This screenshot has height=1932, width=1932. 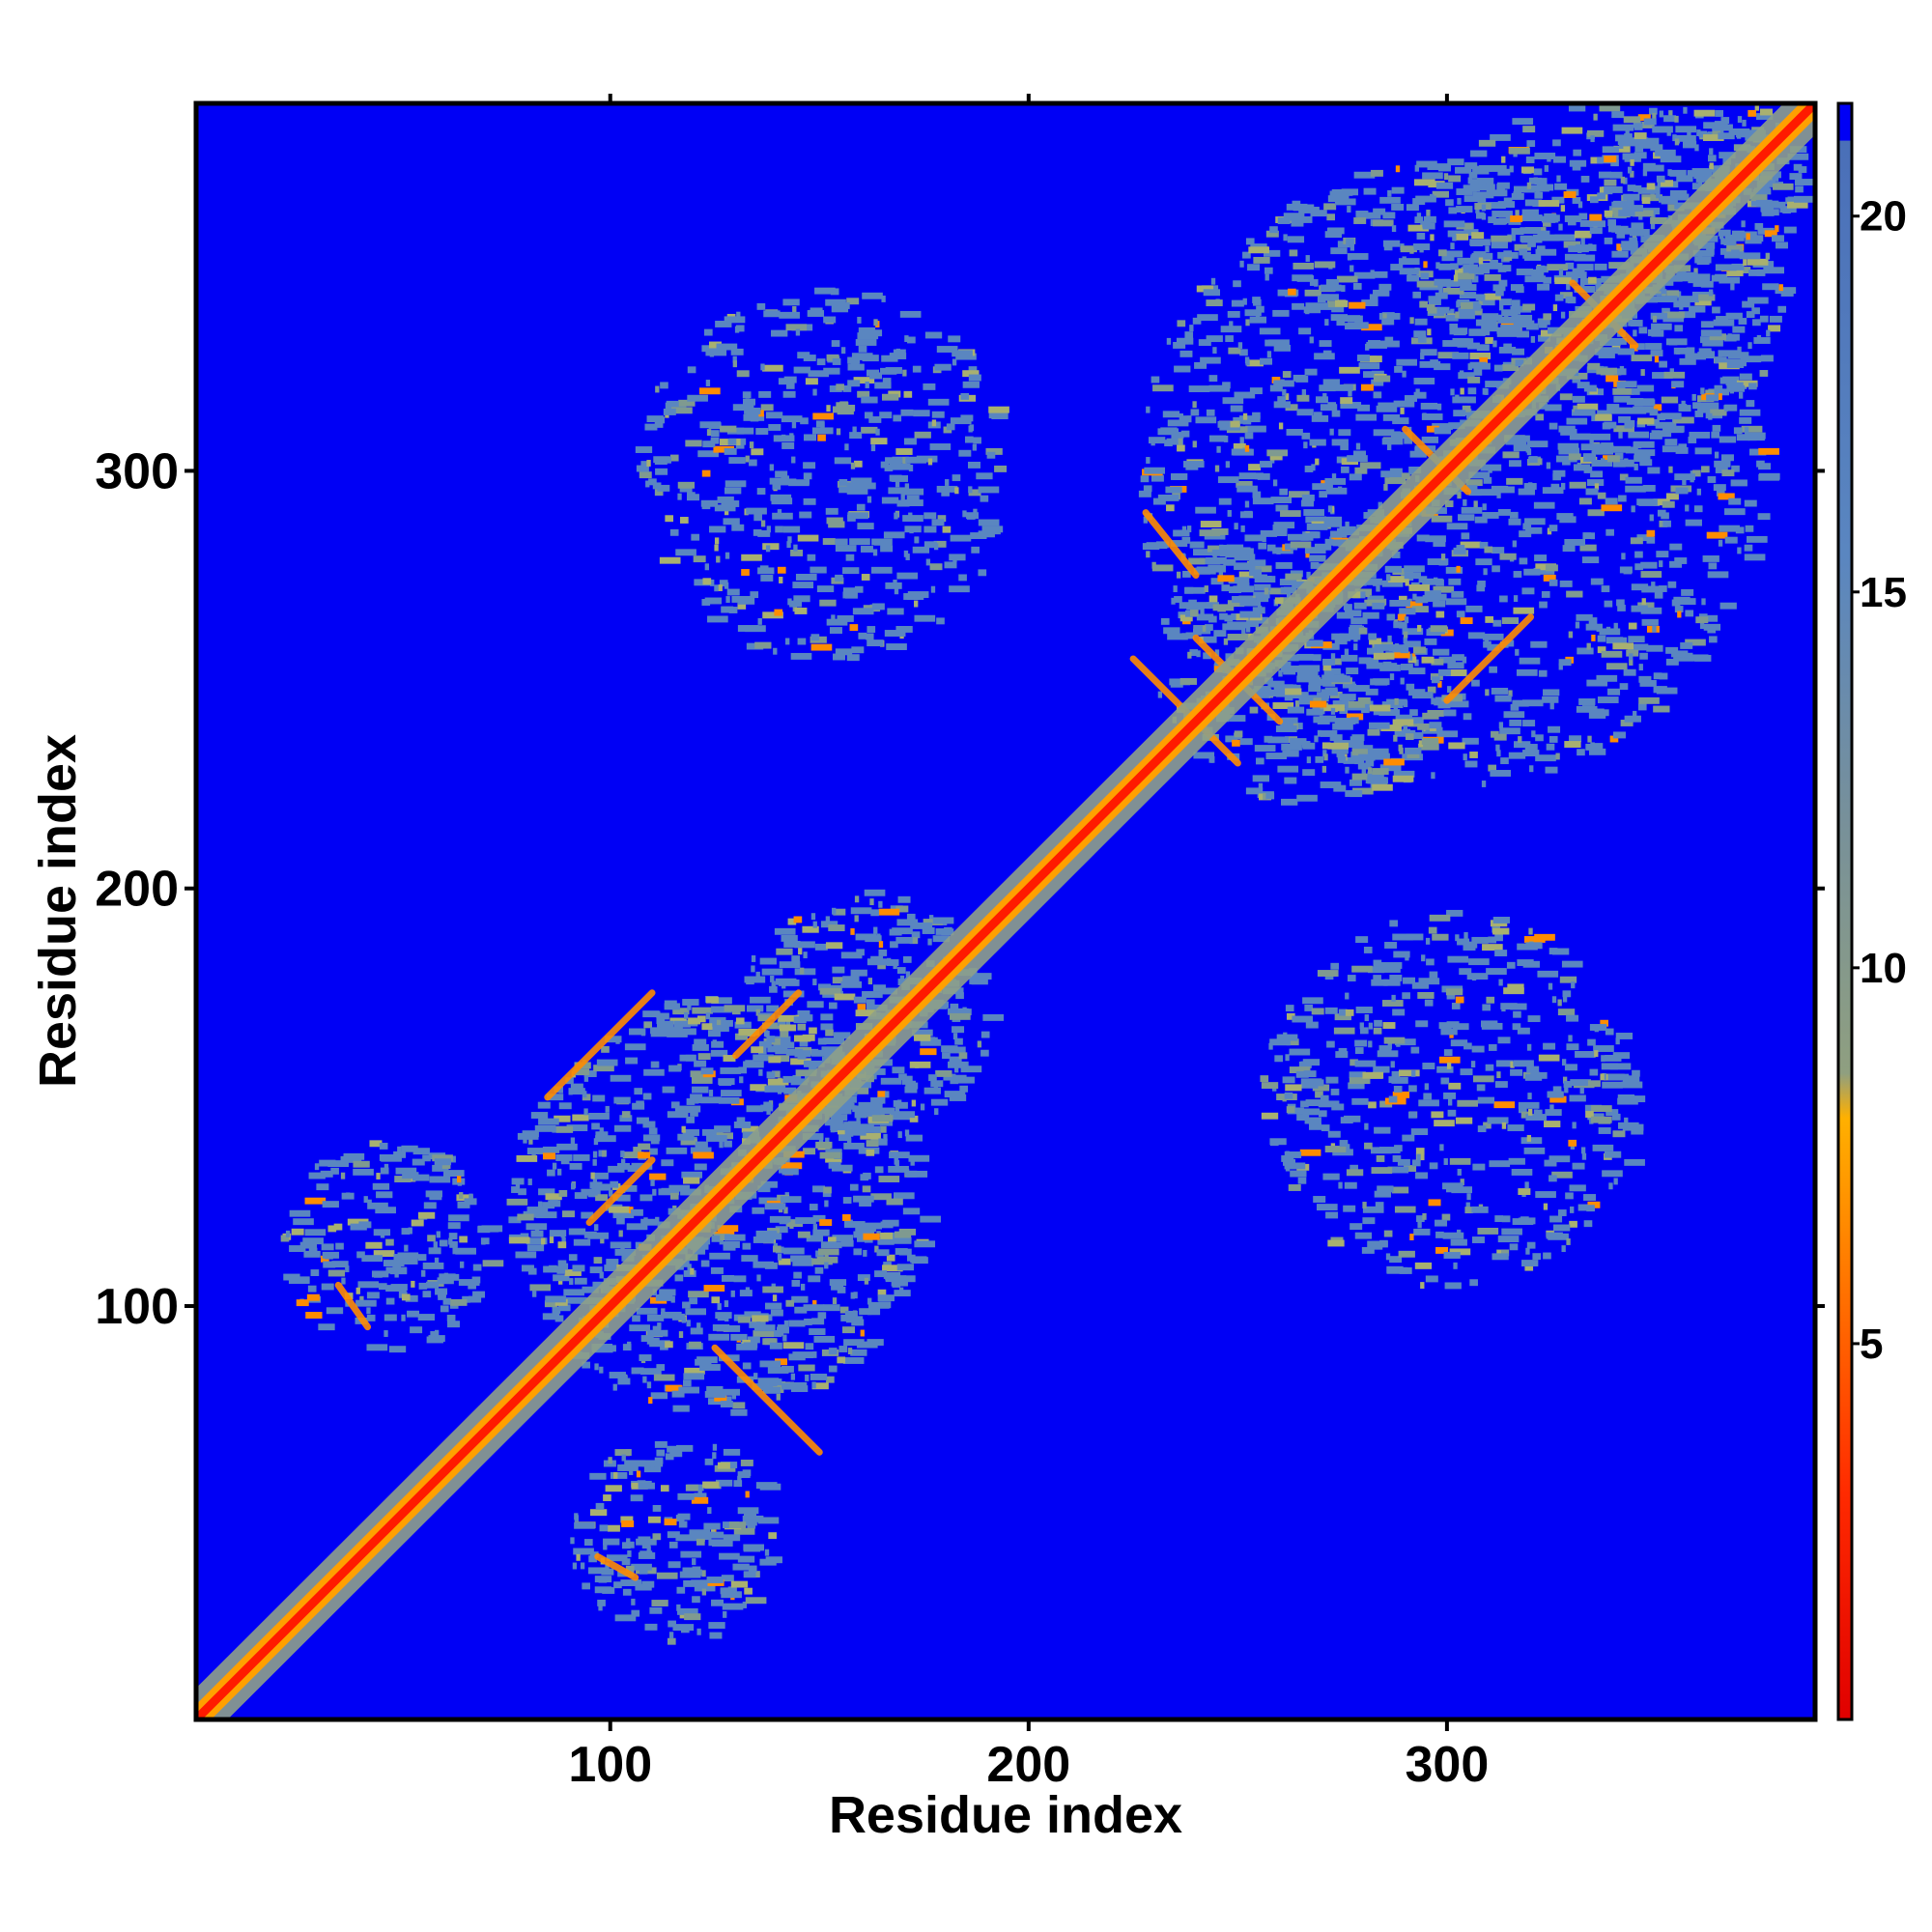 What do you see at coordinates (1845, 911) in the screenshot?
I see `colorbar-scale` at bounding box center [1845, 911].